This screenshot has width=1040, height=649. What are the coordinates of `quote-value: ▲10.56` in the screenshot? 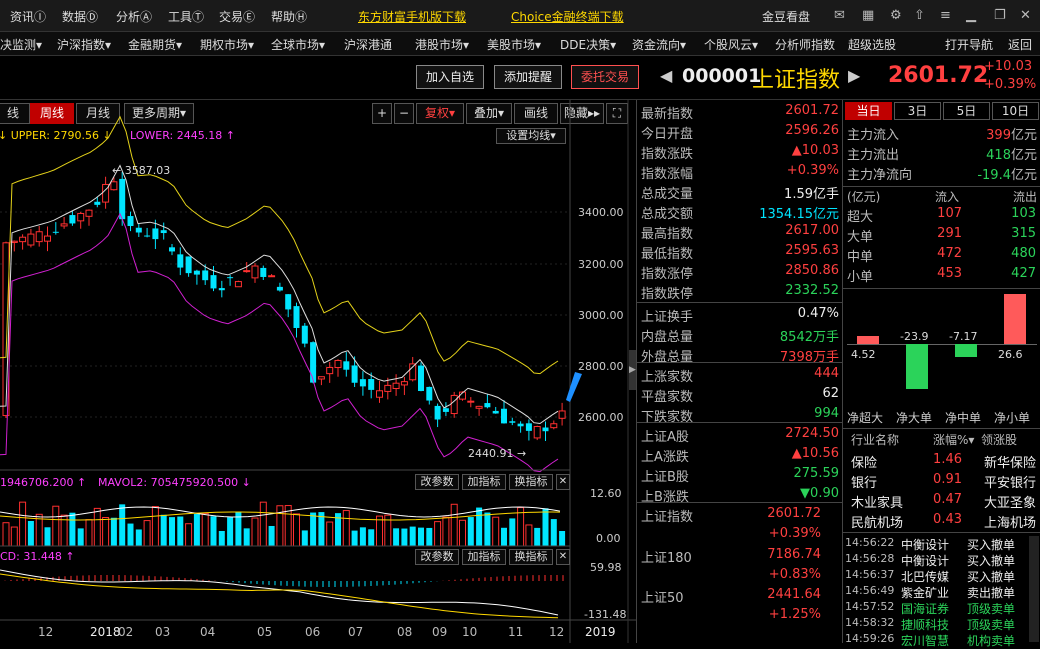 It's located at (815, 453).